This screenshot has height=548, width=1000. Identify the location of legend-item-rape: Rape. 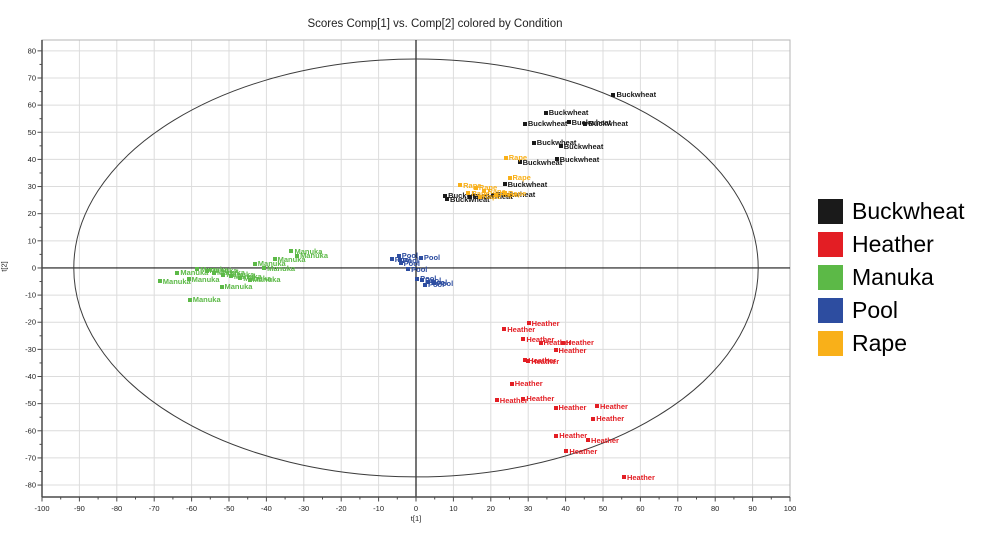
(891, 343).